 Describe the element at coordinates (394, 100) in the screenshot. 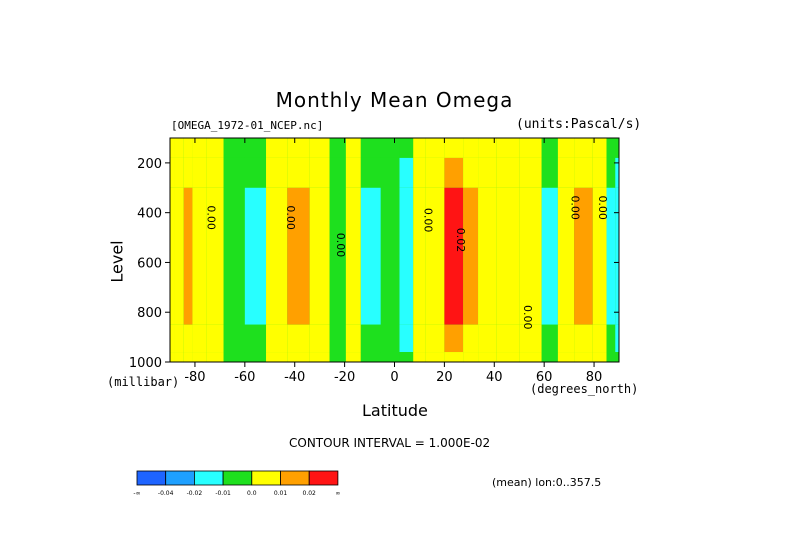

I see `chart-title: Monthly Mean Omega` at that location.